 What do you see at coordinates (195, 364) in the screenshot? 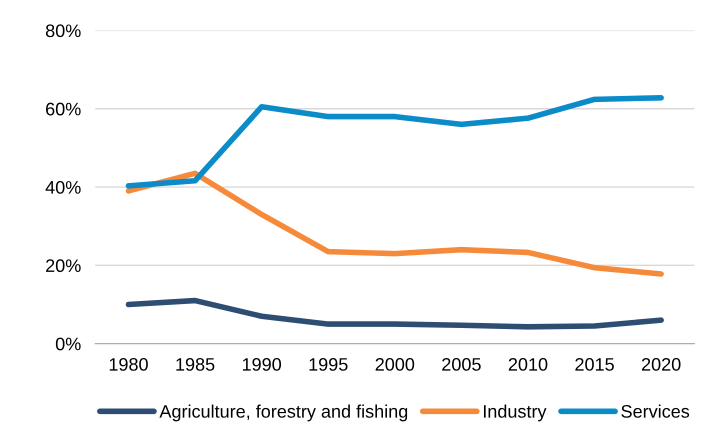
I see `x-tick-label: 1985` at bounding box center [195, 364].